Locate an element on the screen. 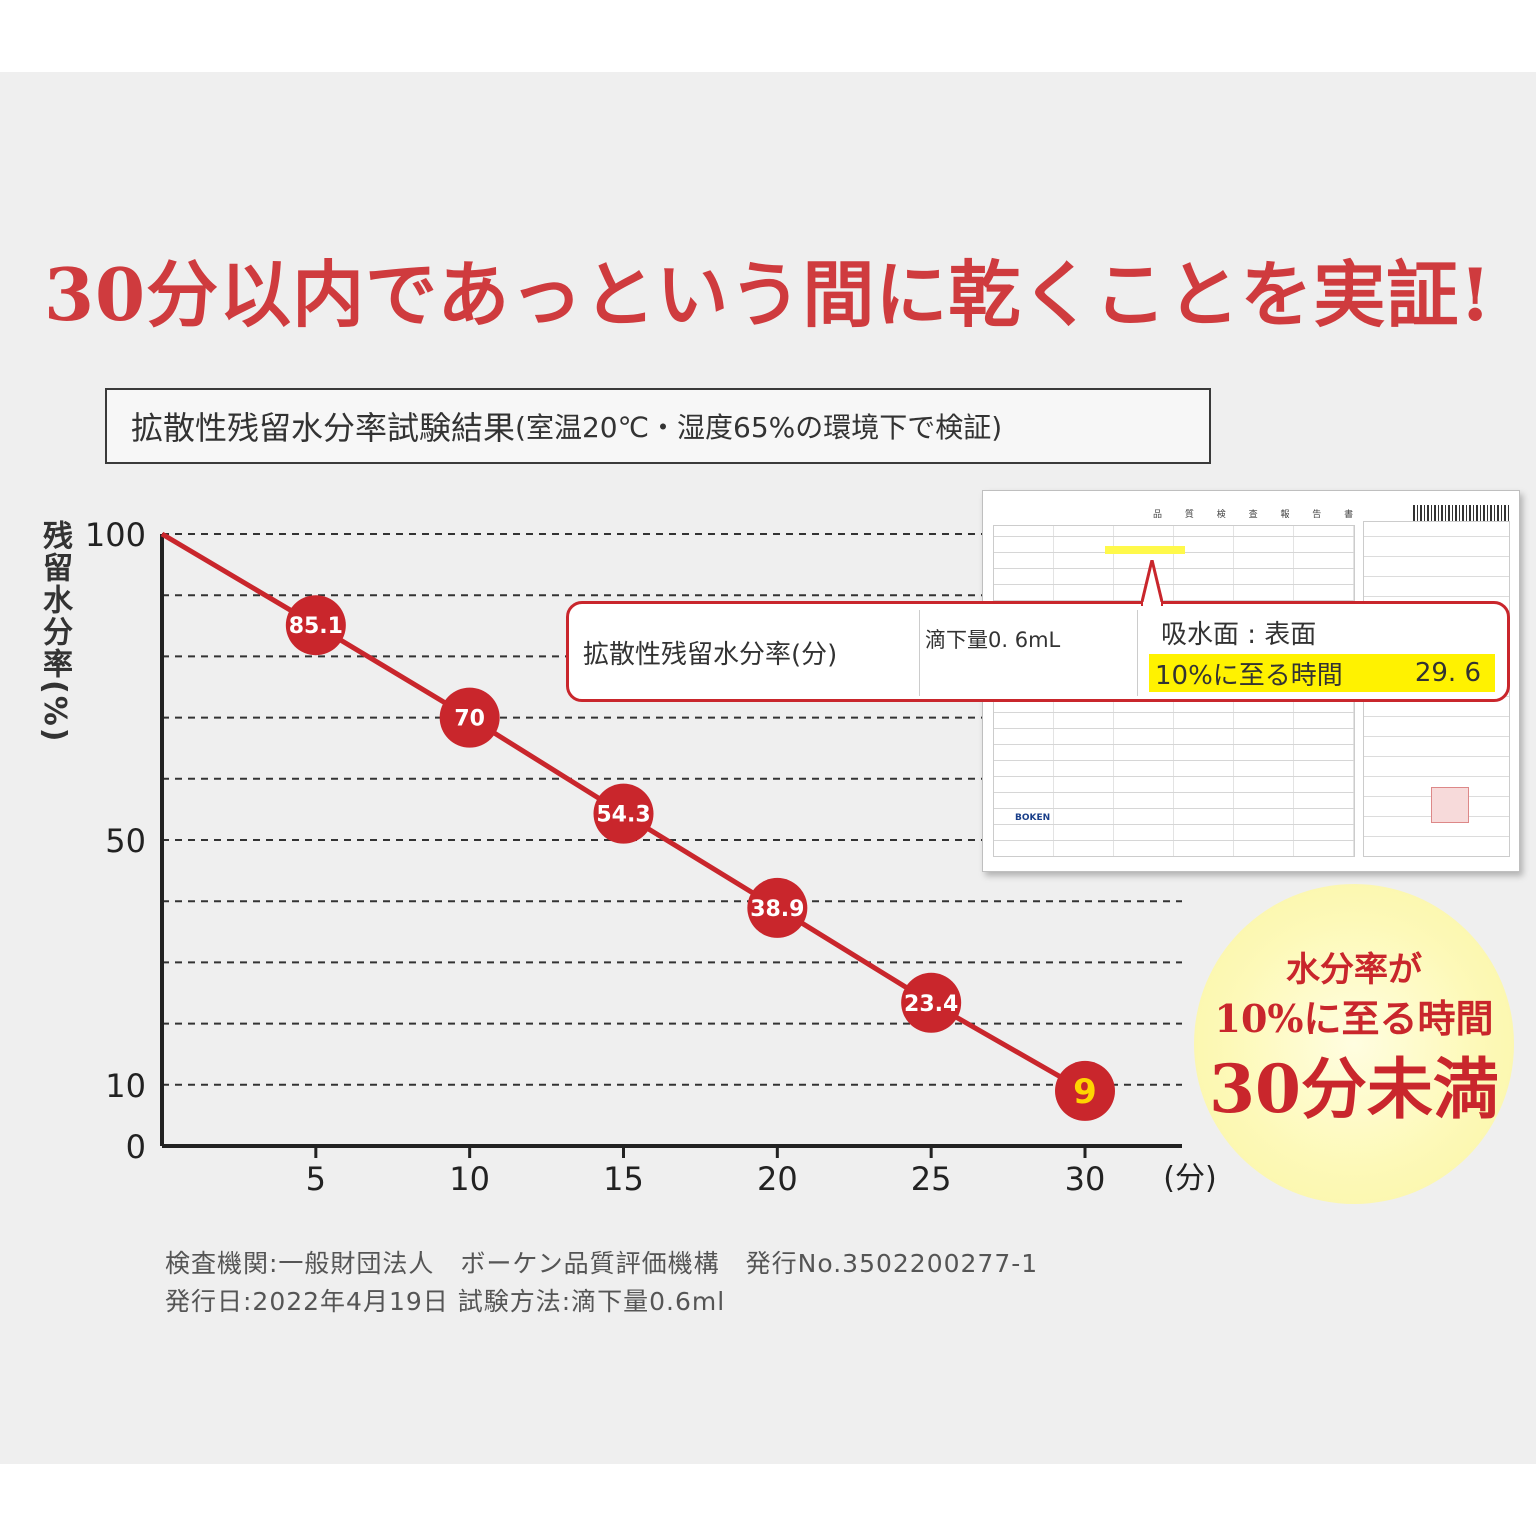  badge-line-1: 水分率が is located at coordinates (1354, 970).